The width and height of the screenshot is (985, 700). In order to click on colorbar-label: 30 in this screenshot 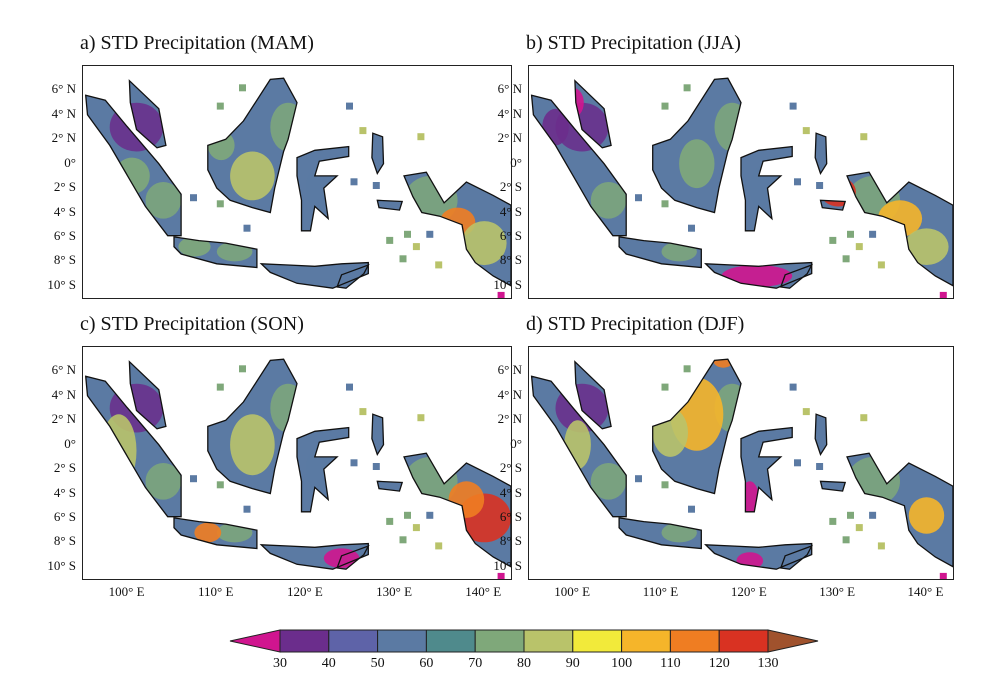, I will do `click(280, 663)`.